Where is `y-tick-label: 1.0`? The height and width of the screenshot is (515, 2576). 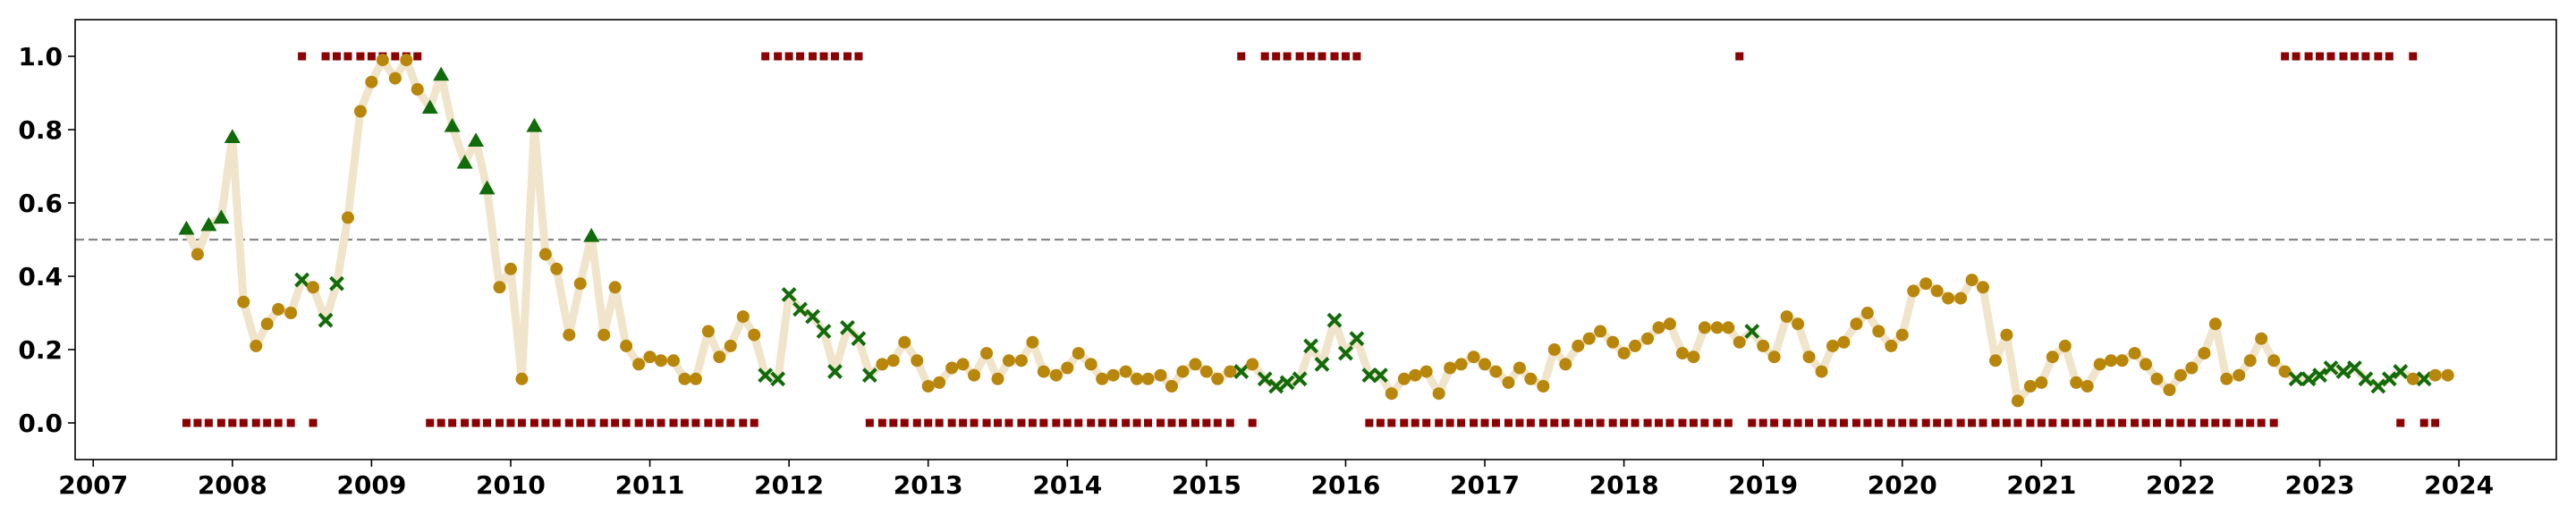
y-tick-label: 1.0 is located at coordinates (40, 57).